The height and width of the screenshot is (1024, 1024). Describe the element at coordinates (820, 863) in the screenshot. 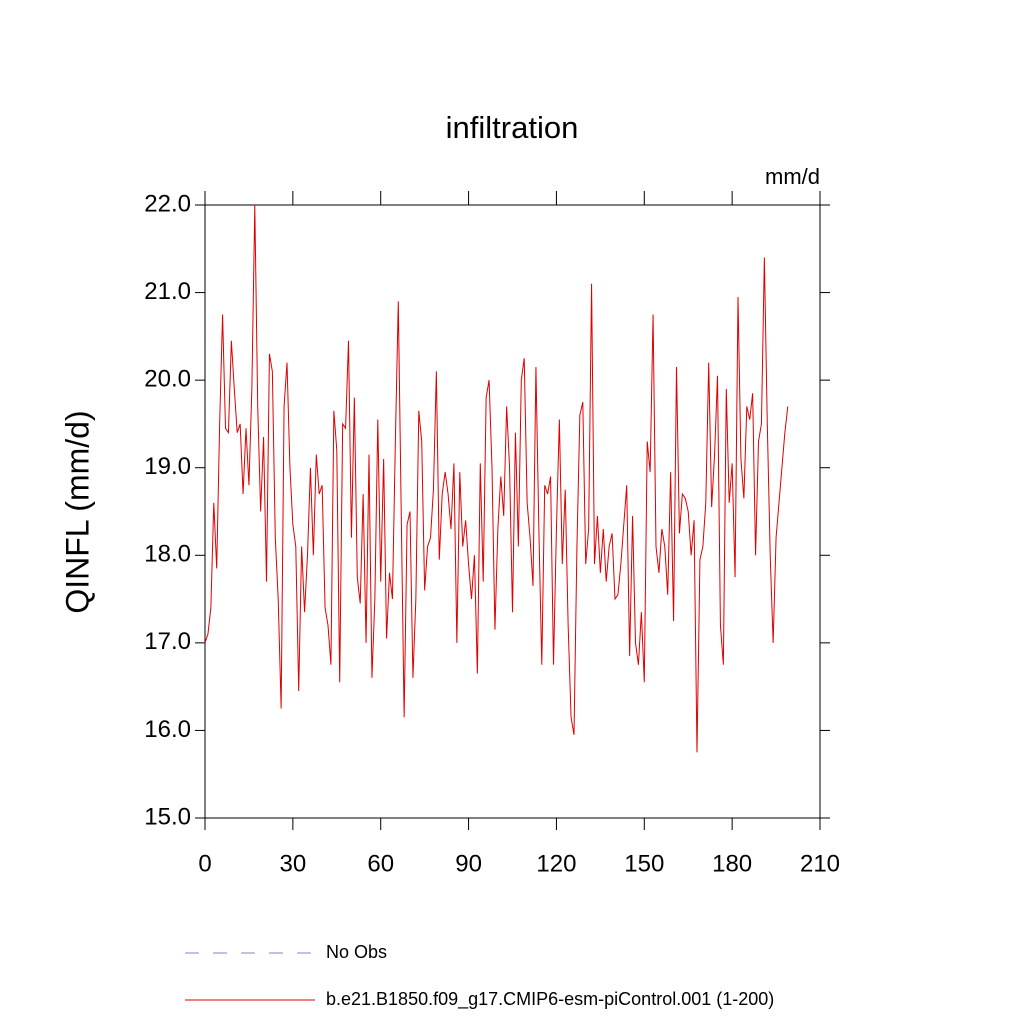

I see `x-tick-label: 210` at that location.